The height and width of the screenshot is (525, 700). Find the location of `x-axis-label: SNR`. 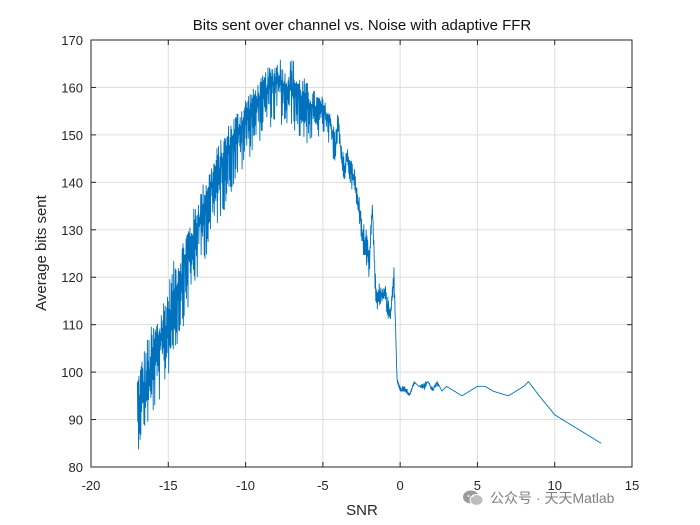

x-axis-label: SNR is located at coordinates (362, 510).